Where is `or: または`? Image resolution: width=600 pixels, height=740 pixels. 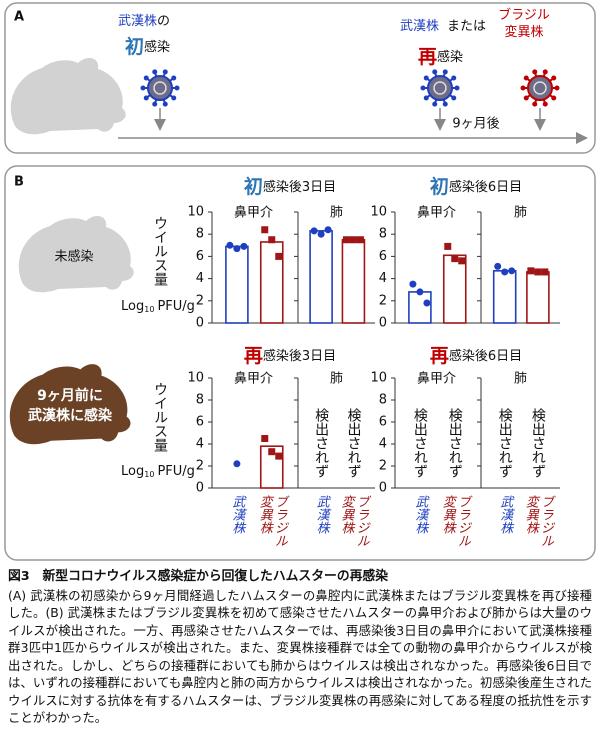 or: または is located at coordinates (466, 26).